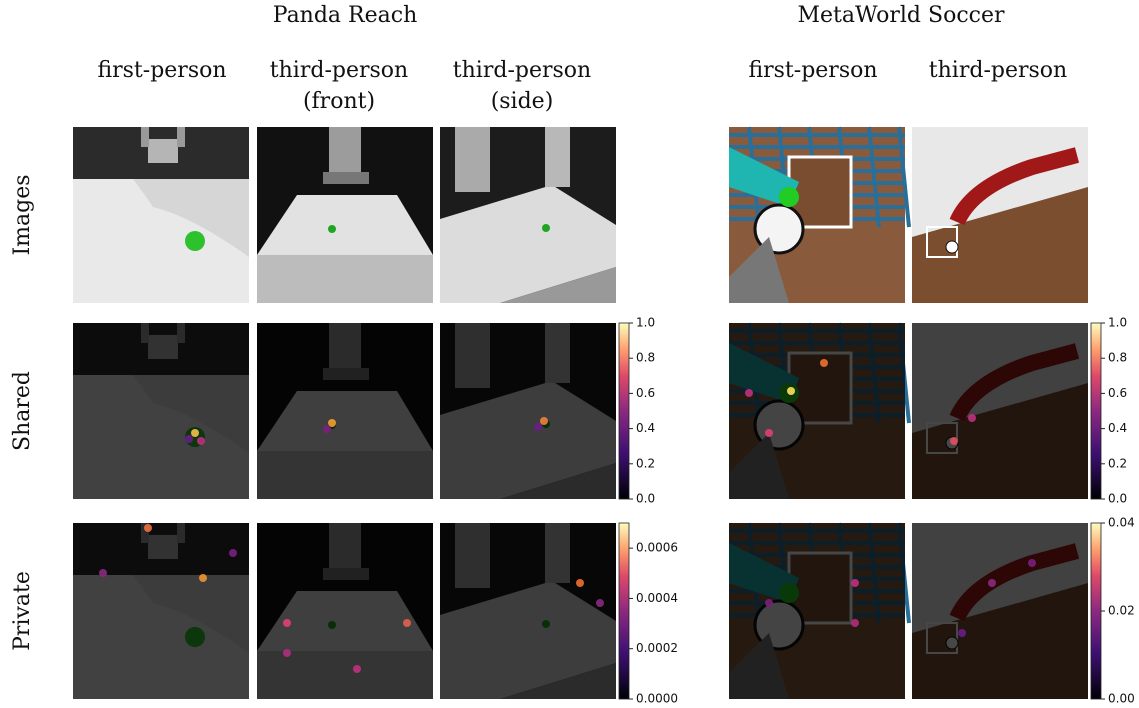 The height and width of the screenshot is (708, 1139). What do you see at coordinates (163, 151) in the screenshot?
I see `gripper` at bounding box center [163, 151].